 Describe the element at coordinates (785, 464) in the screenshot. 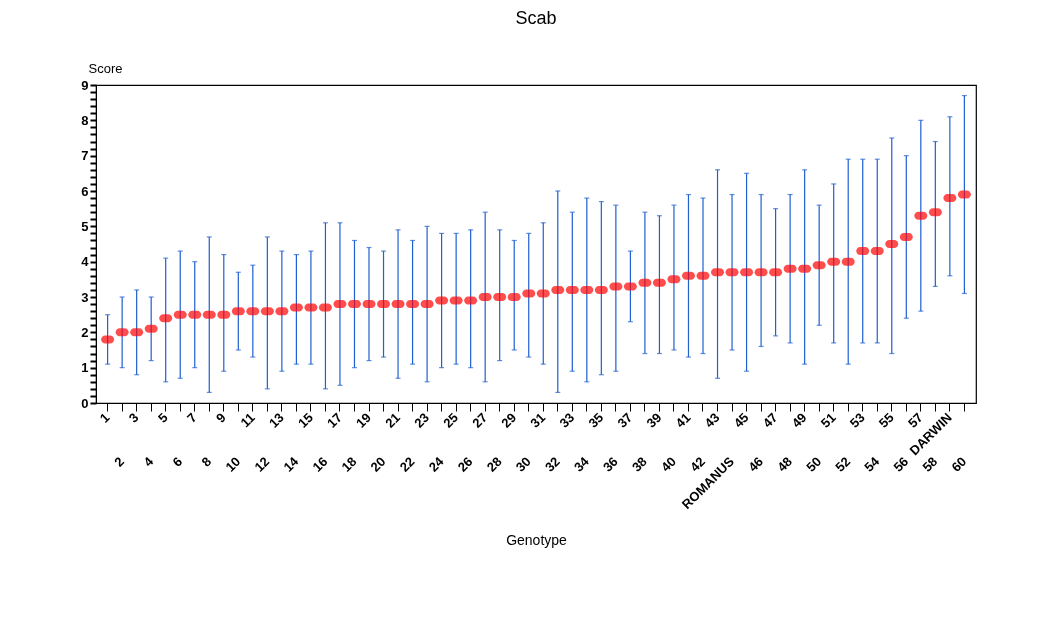

I see `x-tick-label: 48` at that location.